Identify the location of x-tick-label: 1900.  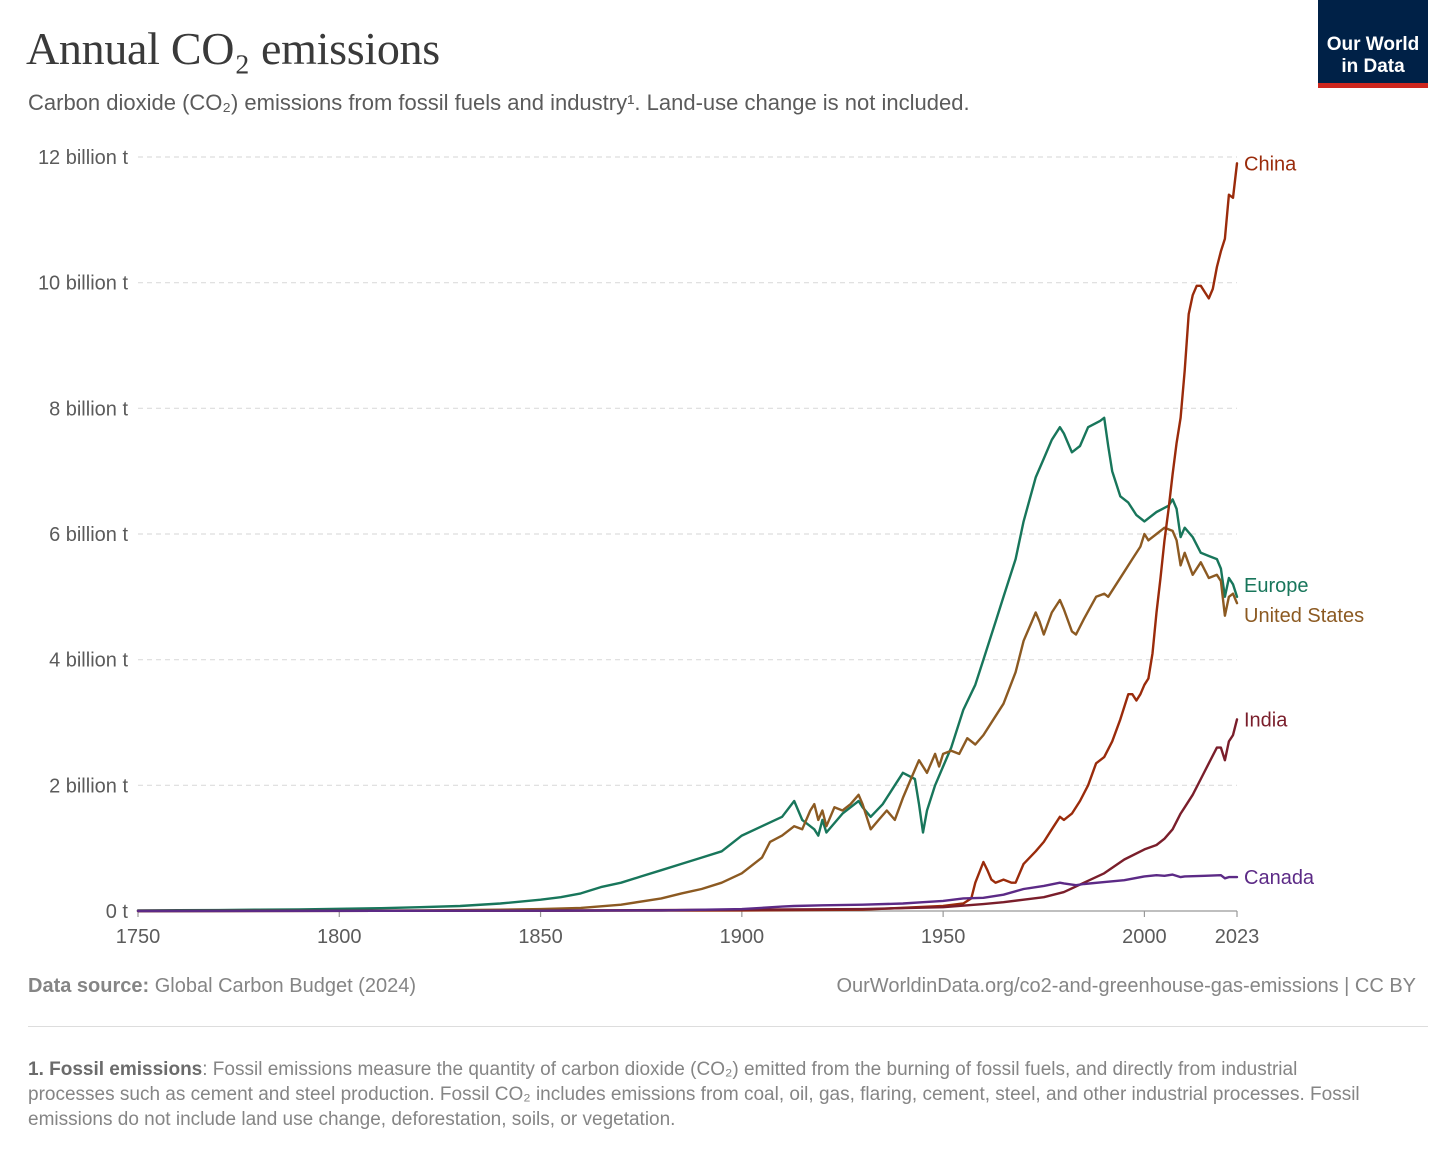
(742, 937).